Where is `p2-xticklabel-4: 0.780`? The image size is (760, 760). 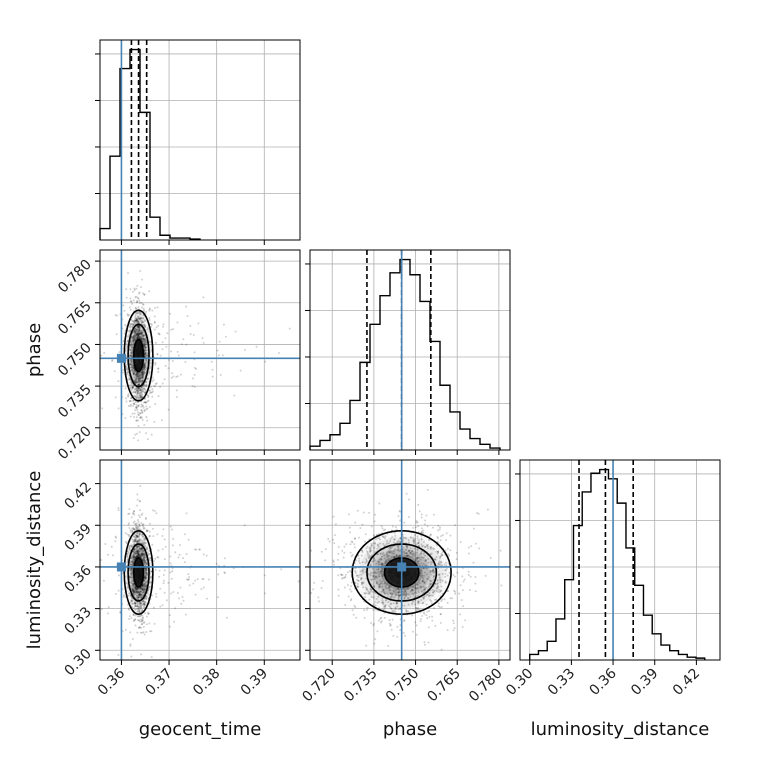
p2-xticklabel-4: 0.780 is located at coordinates (486, 686).